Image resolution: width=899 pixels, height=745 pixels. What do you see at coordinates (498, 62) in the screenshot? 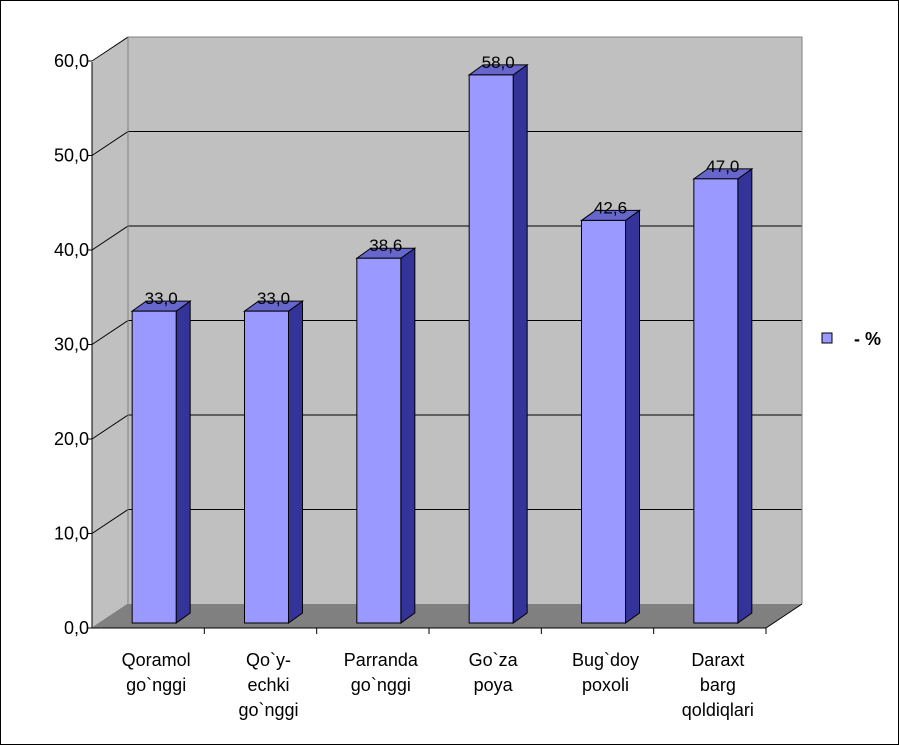
I see `data-label: 58,0` at bounding box center [498, 62].